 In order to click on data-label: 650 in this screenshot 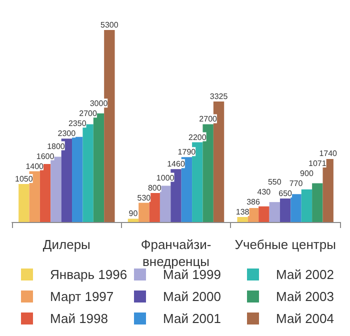, I will do `click(285, 193)`.